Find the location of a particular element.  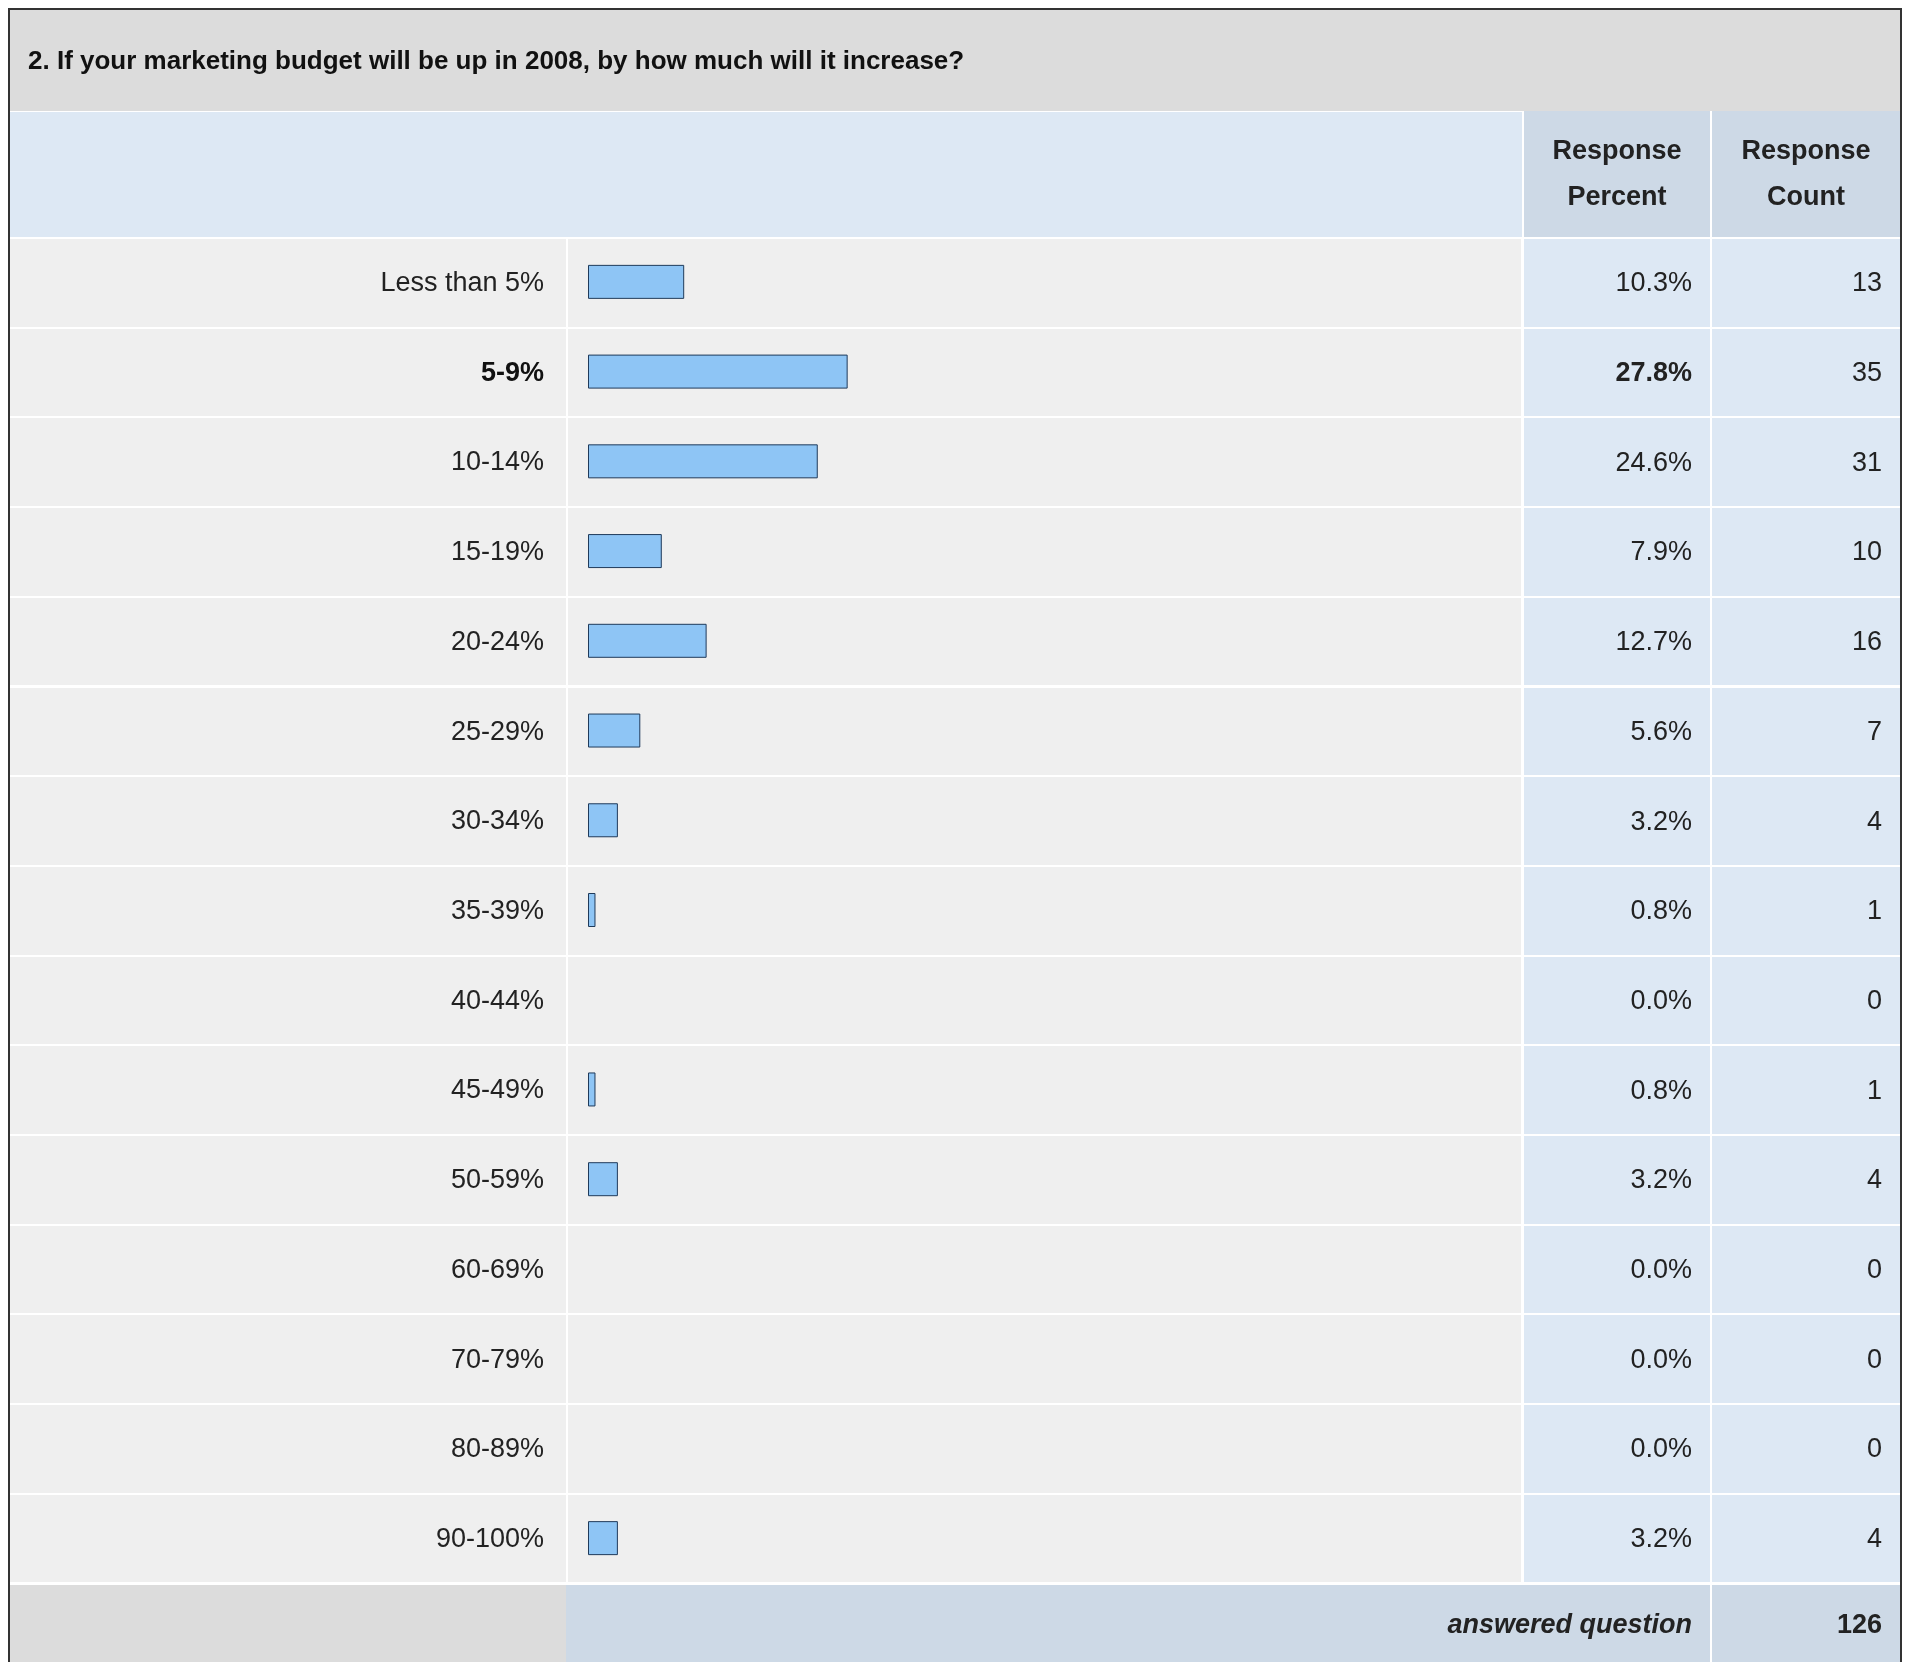

y-tick-label: 10-14% is located at coordinates (497, 461).